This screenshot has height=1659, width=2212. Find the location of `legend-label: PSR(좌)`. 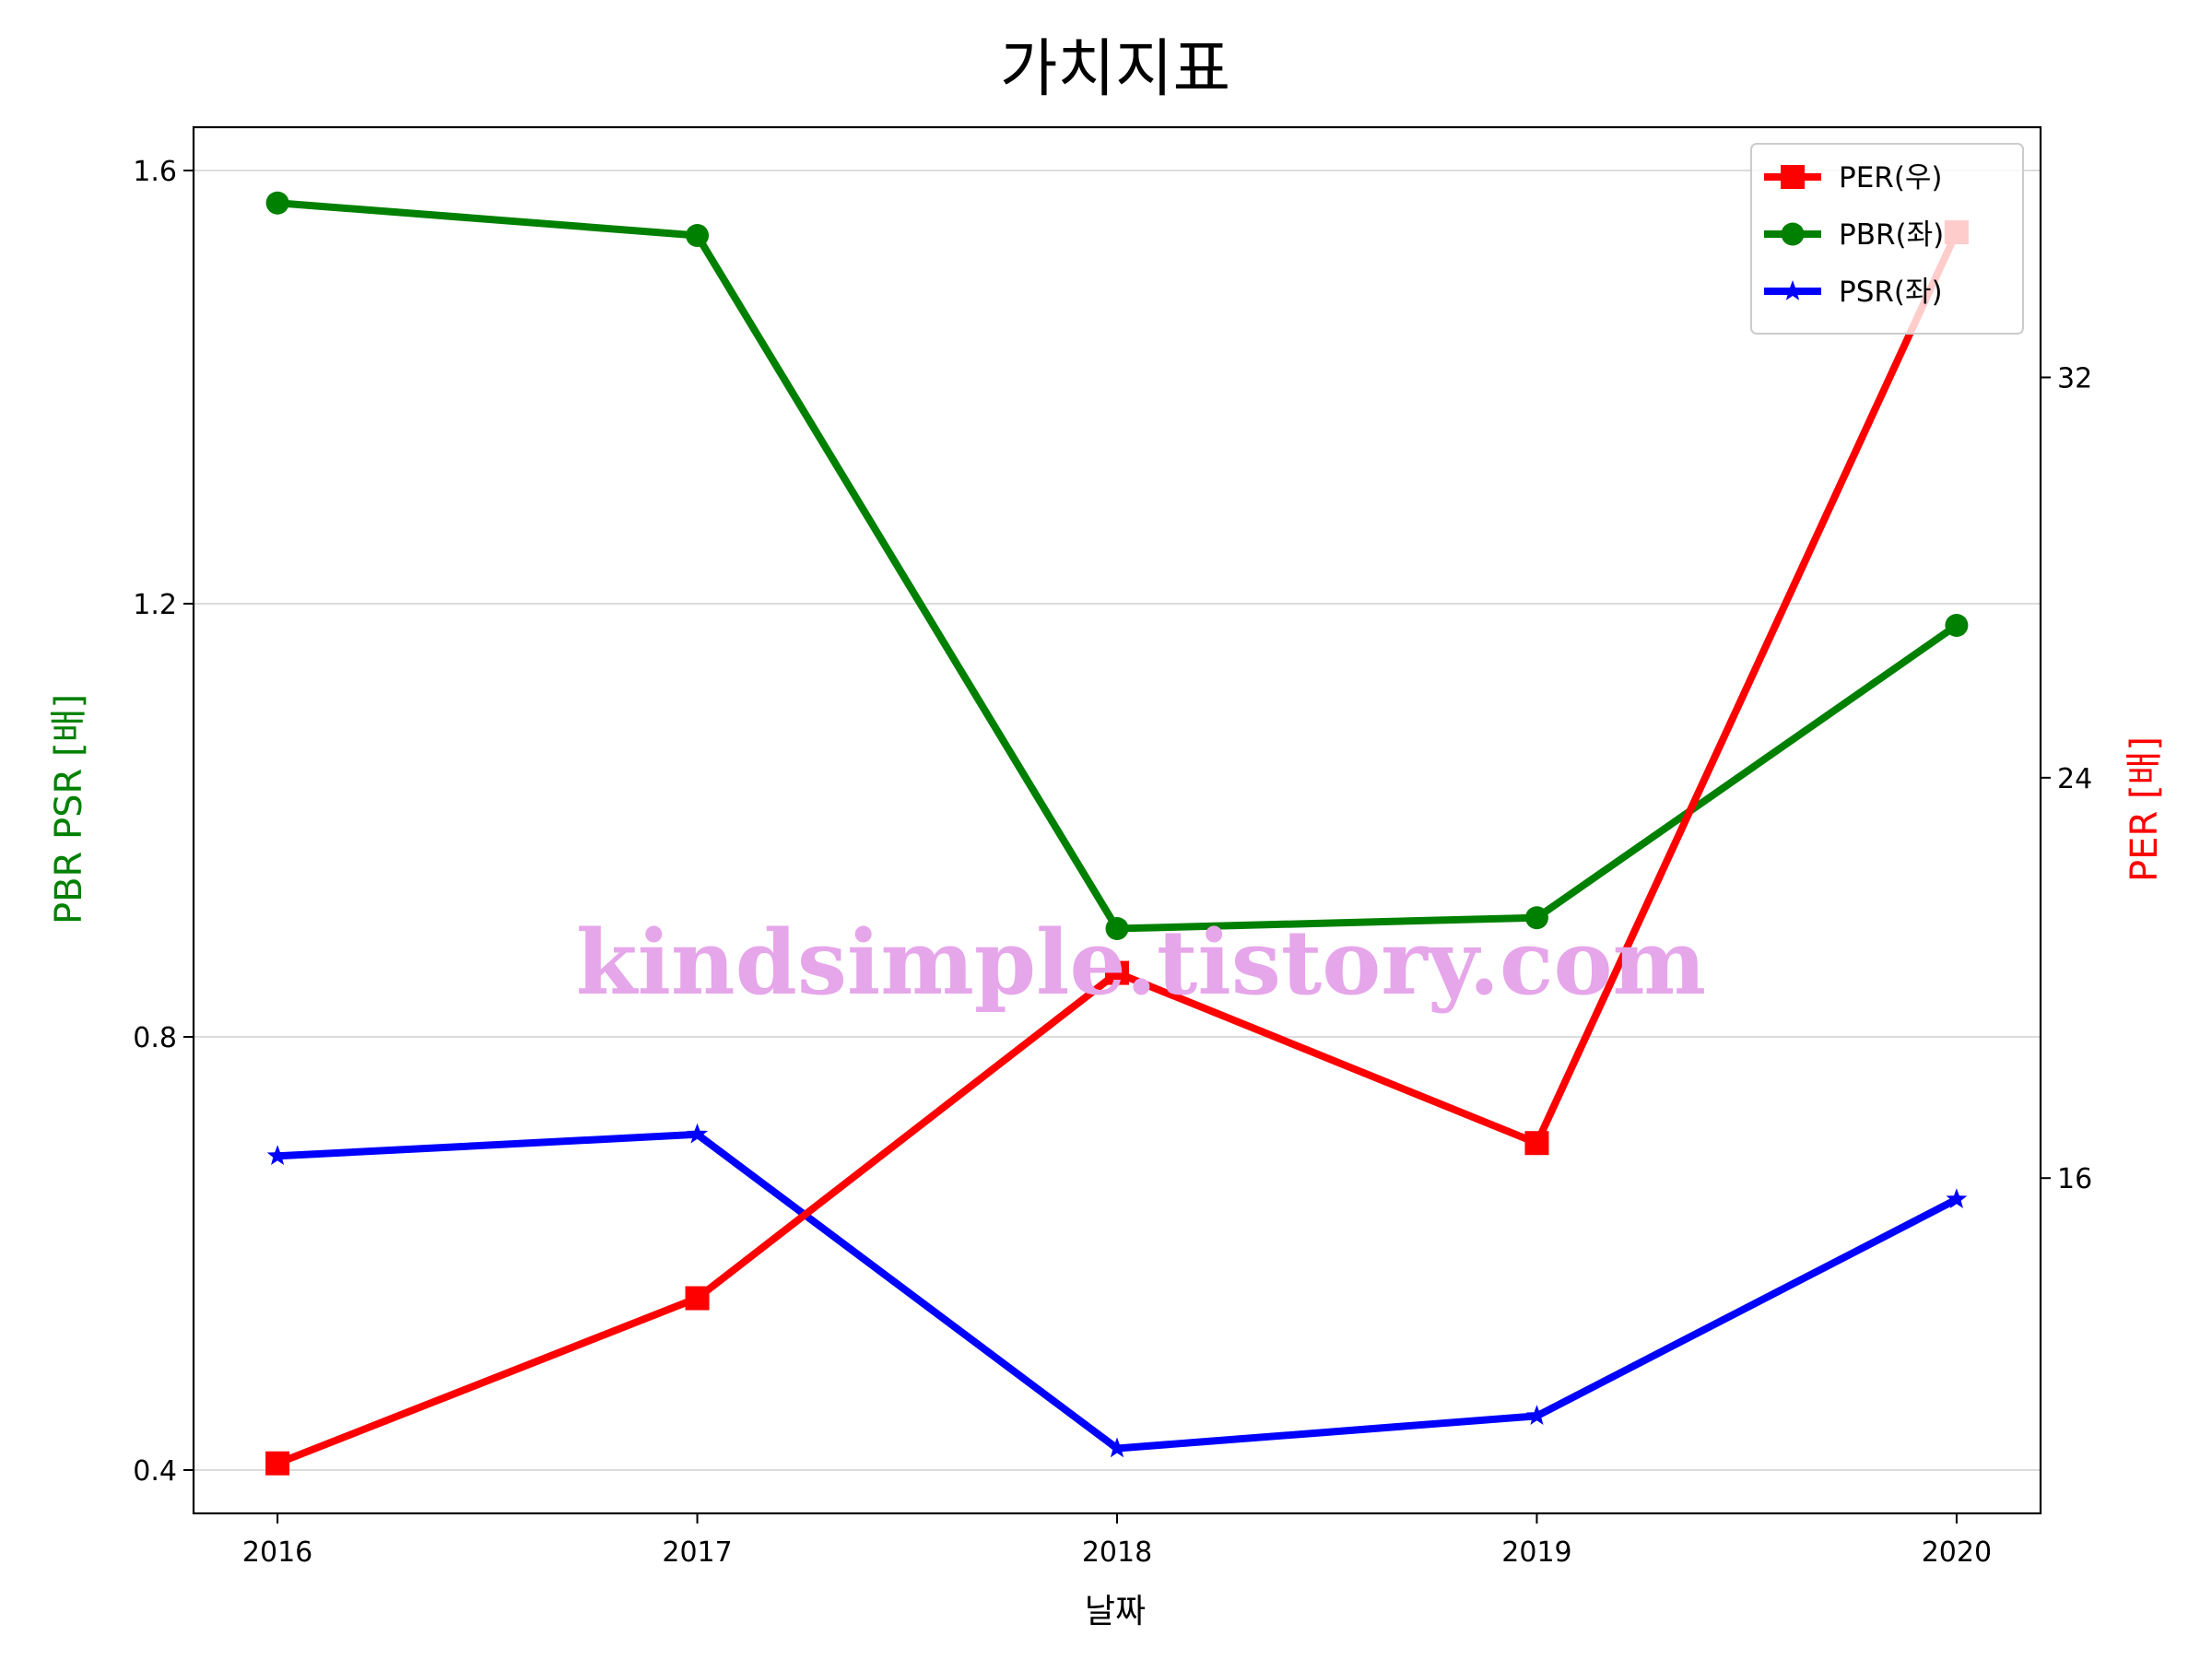

legend-label: PSR(좌) is located at coordinates (1891, 292).